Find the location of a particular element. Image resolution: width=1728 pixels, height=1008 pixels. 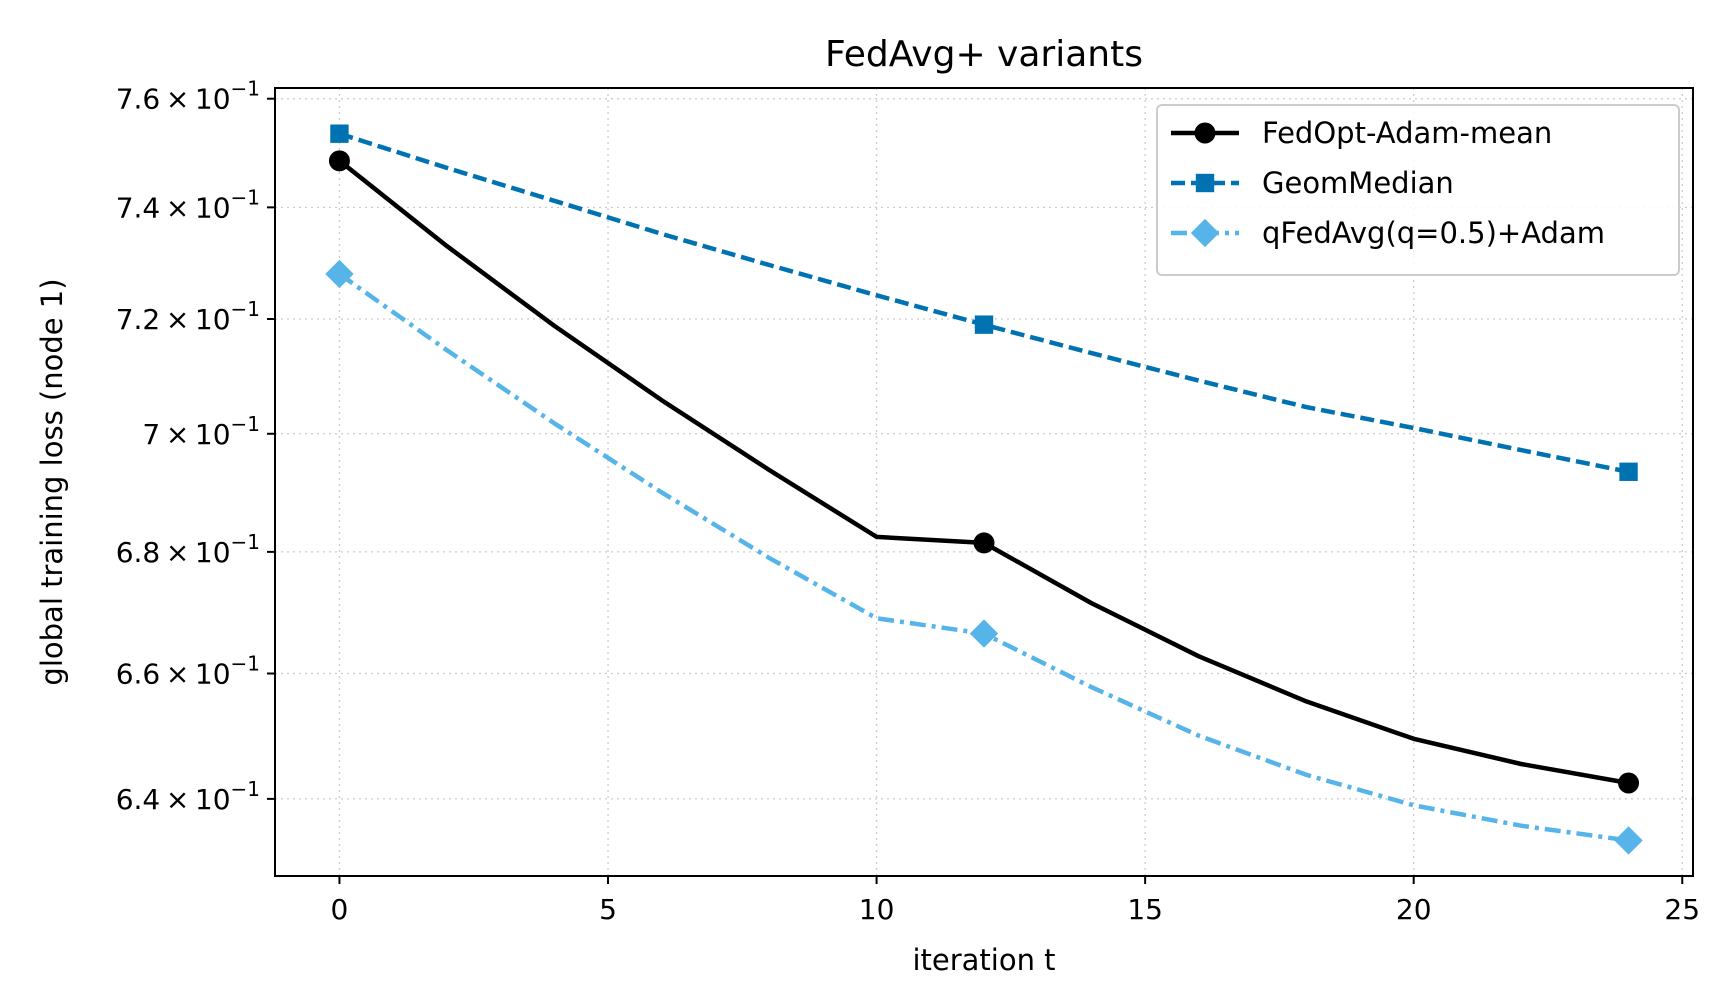

x-tick-label: 10 is located at coordinates (877, 909).